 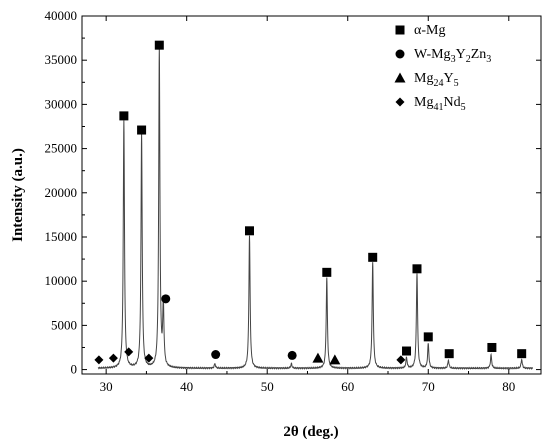 I want to click on x-tick-label: 60, so click(x=347, y=386).